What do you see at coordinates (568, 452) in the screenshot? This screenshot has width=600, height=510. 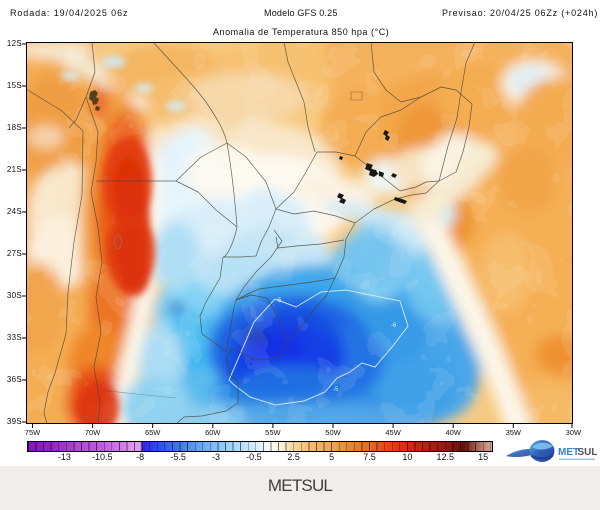 I see `svg-text: MET` at bounding box center [568, 452].